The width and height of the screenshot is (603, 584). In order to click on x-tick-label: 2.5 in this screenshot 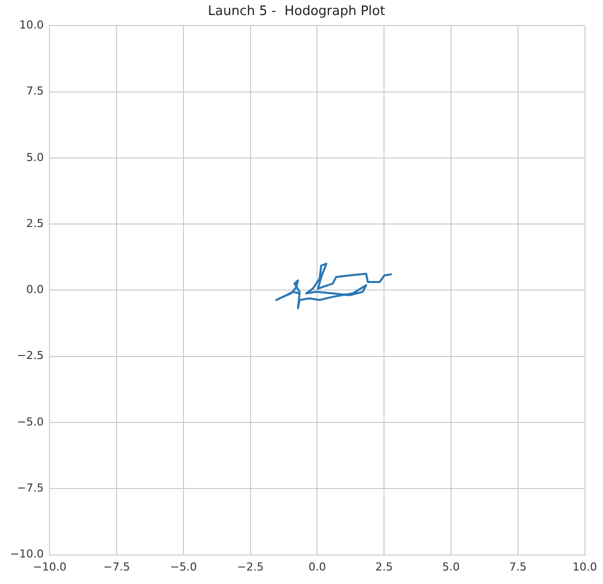, I will do `click(384, 567)`.